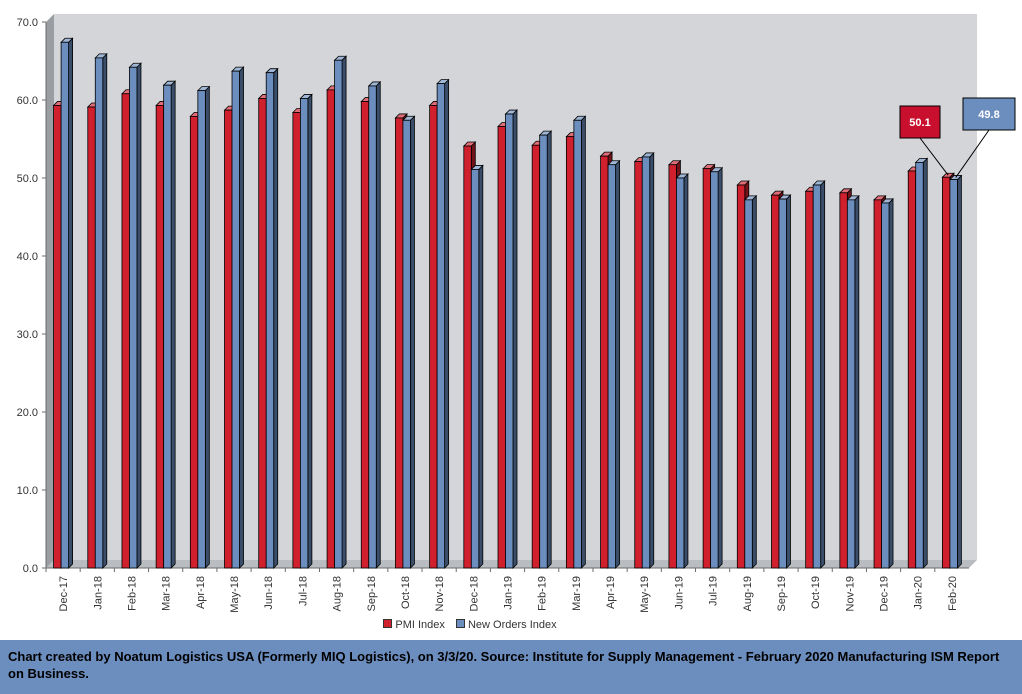 The height and width of the screenshot is (694, 1022). What do you see at coordinates (167, 593) in the screenshot?
I see `x-tick-label: Mar-18` at bounding box center [167, 593].